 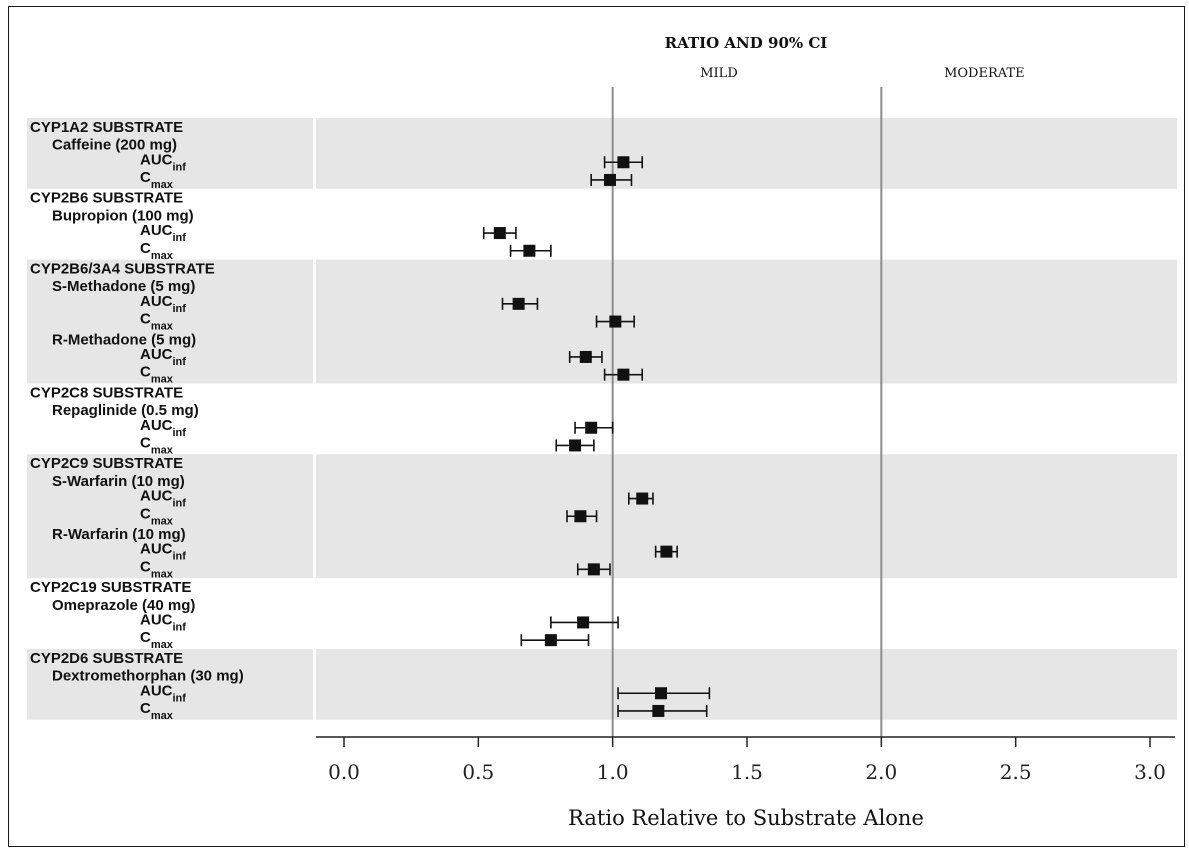 What do you see at coordinates (118, 481) in the screenshot?
I see `drug-label: S-Warfarin (10 mg)` at bounding box center [118, 481].